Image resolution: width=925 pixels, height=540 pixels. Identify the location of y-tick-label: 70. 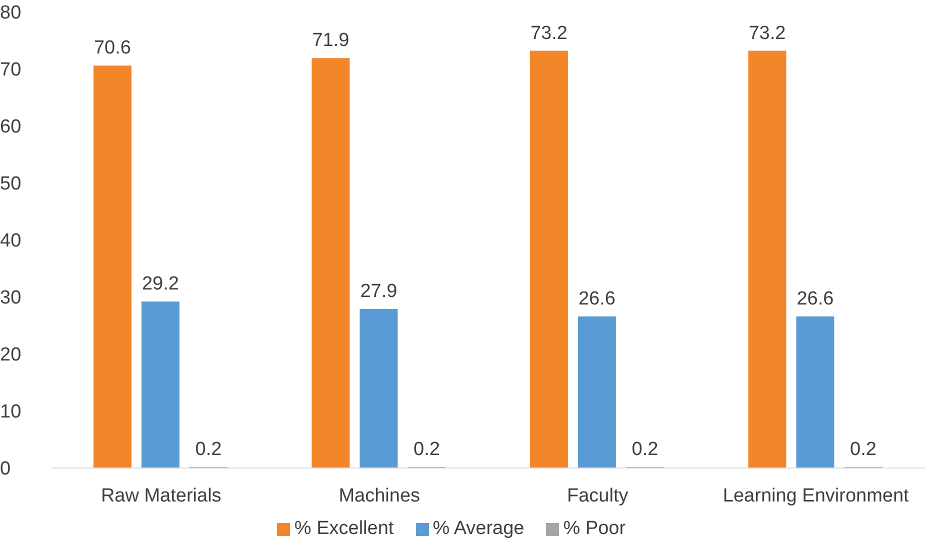
(11, 70).